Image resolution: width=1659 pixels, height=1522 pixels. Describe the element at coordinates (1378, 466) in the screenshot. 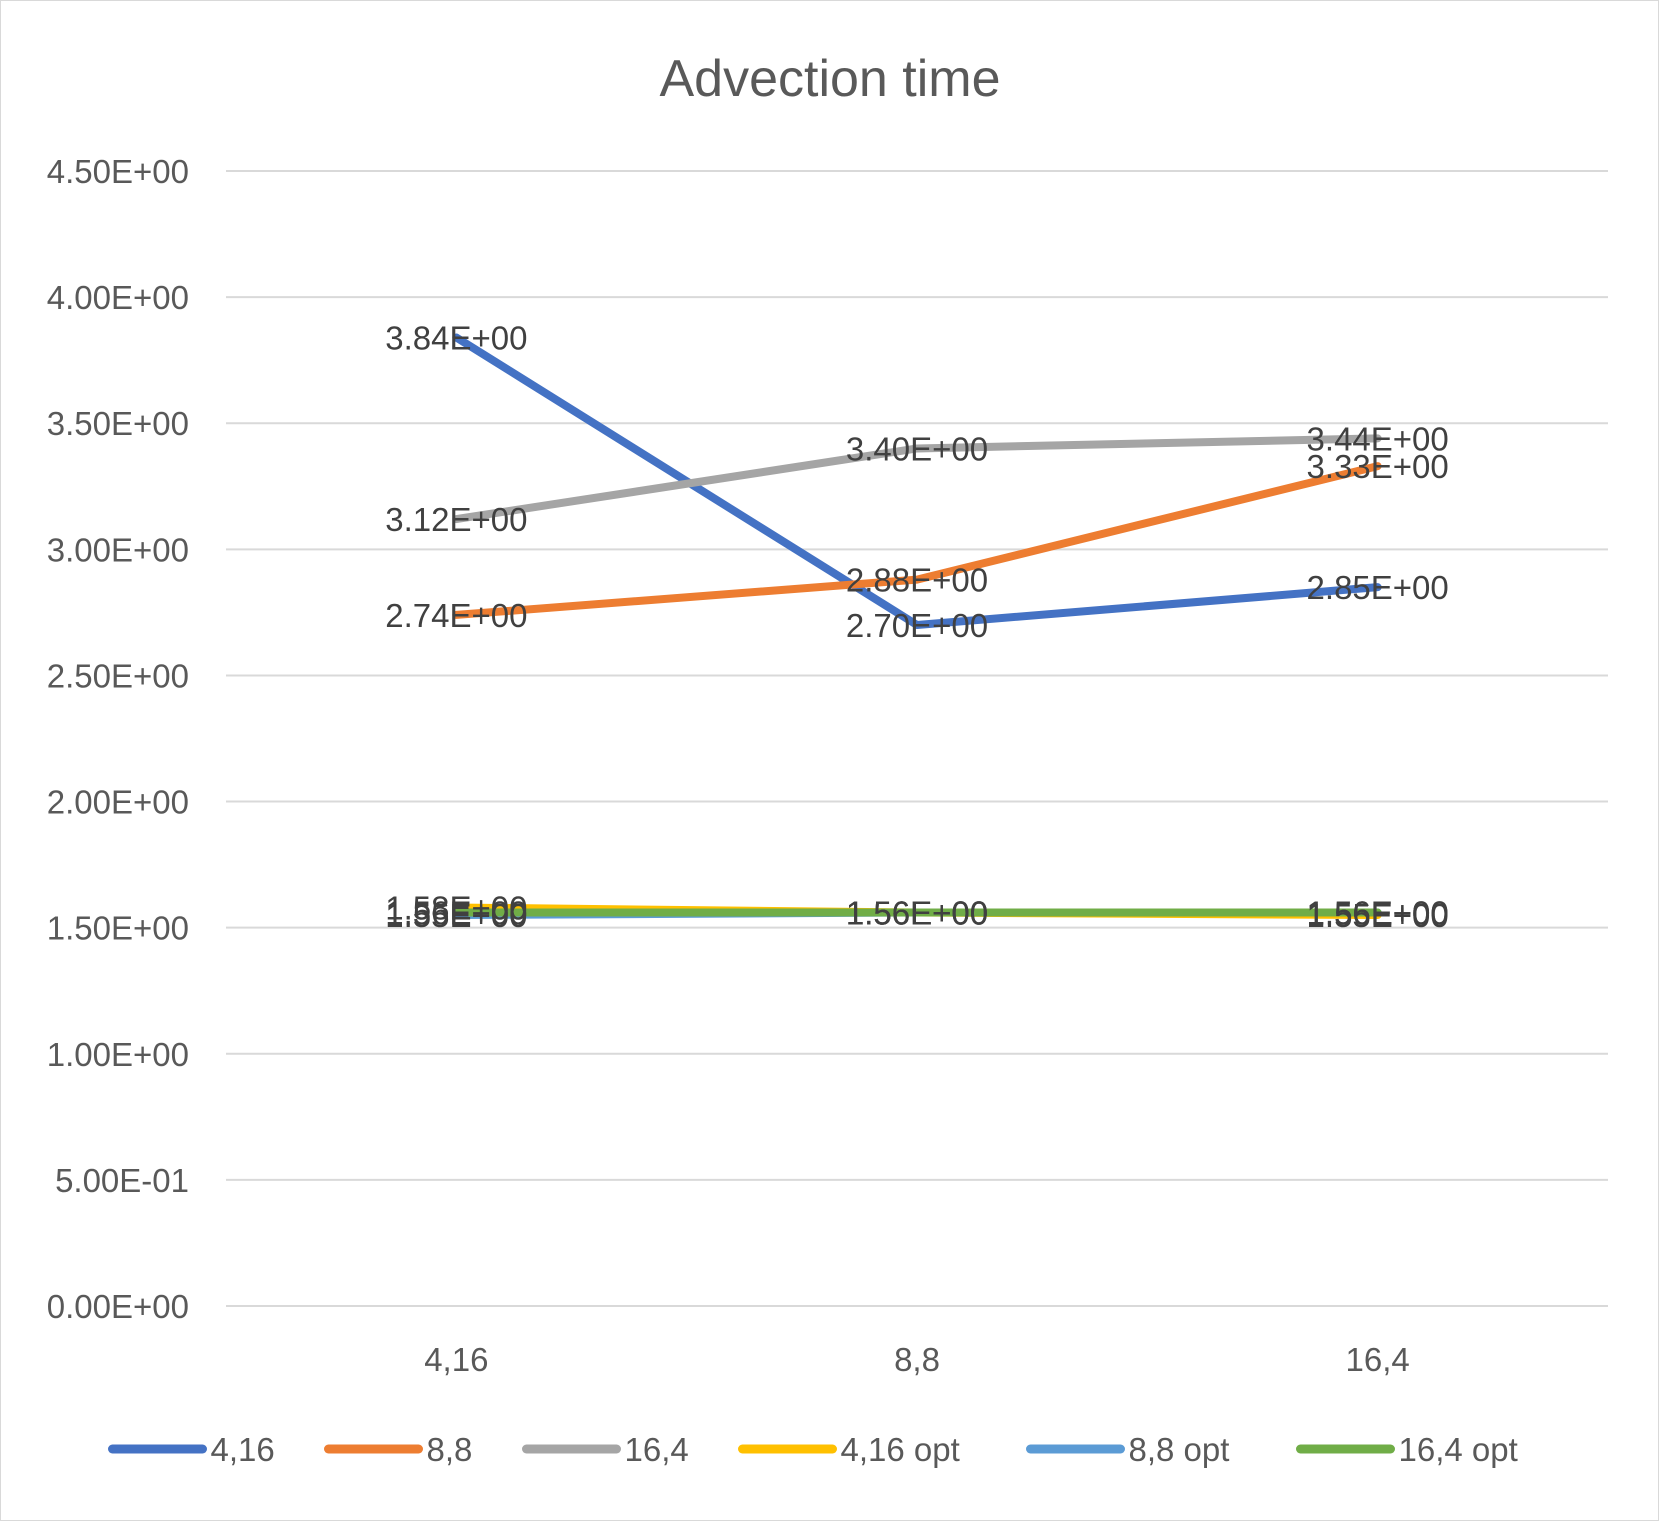

I see `data-label: 3.33E+00` at that location.